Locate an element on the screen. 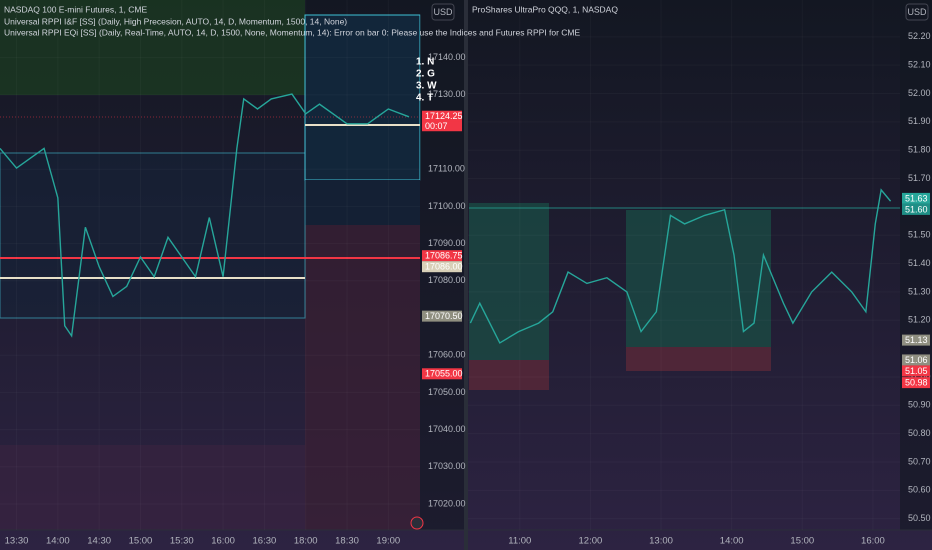  price-axis is located at coordinates (916, 265).